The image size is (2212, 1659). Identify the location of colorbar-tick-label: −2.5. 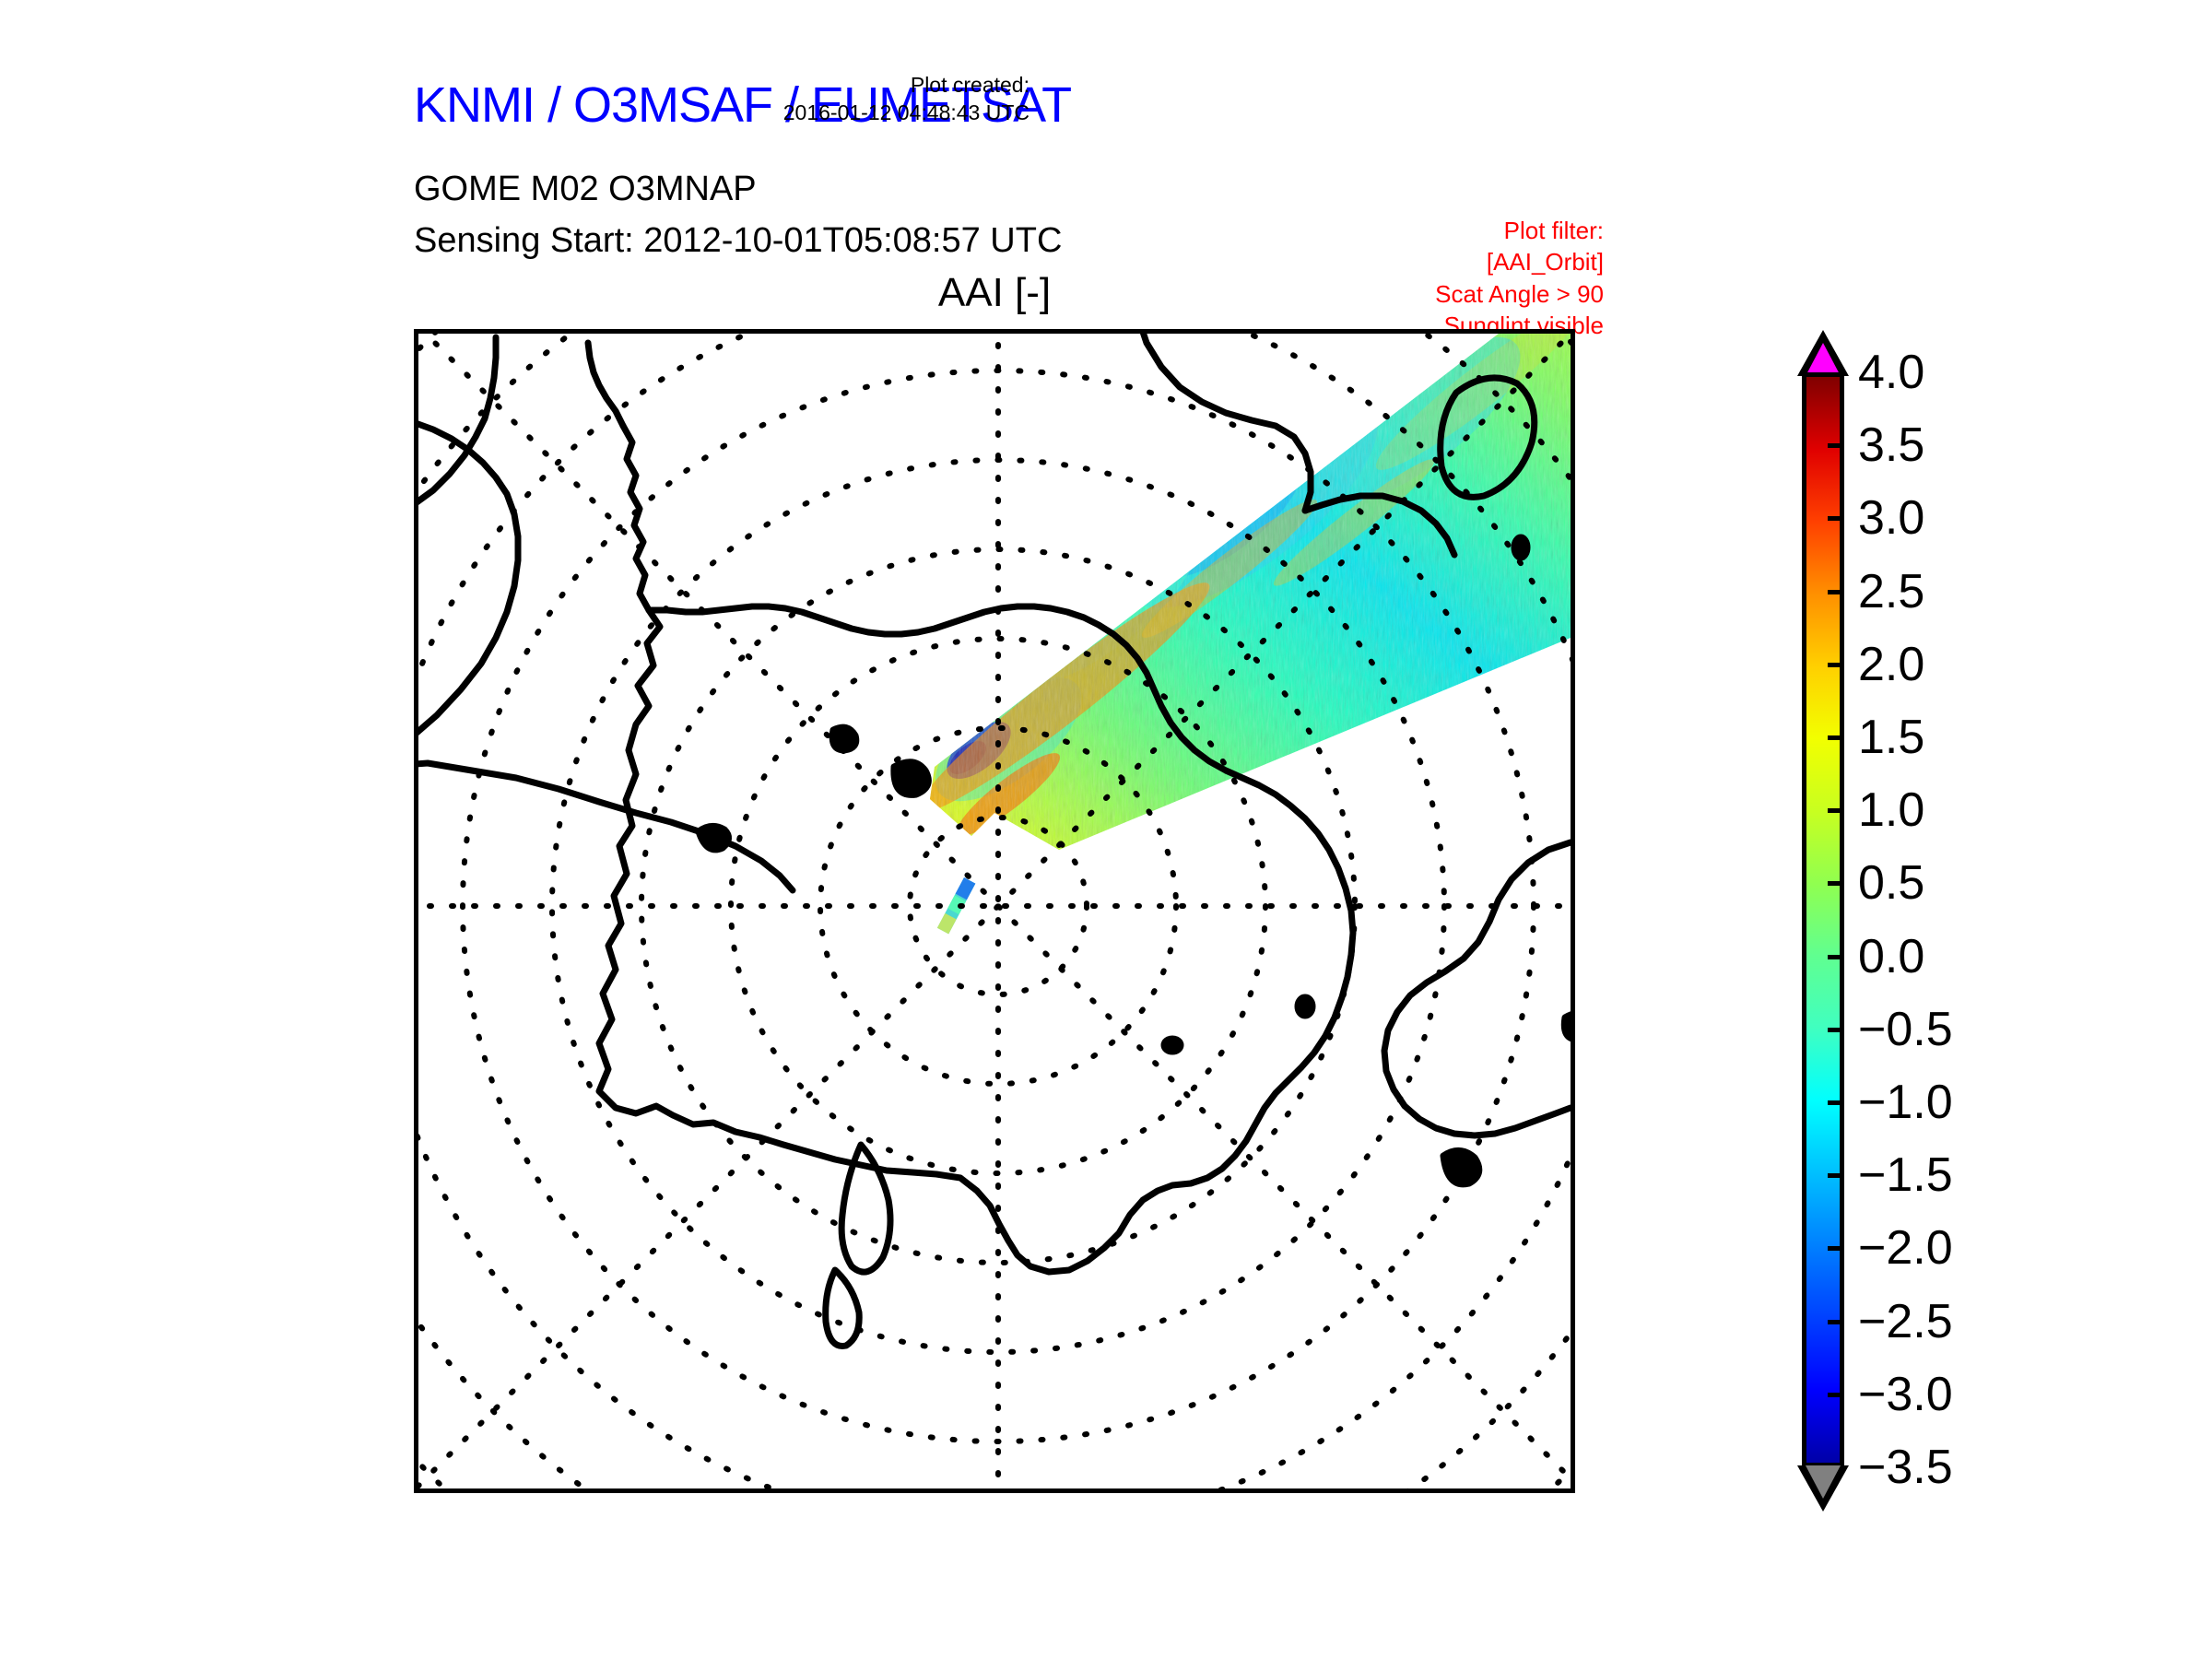
(1905, 1321).